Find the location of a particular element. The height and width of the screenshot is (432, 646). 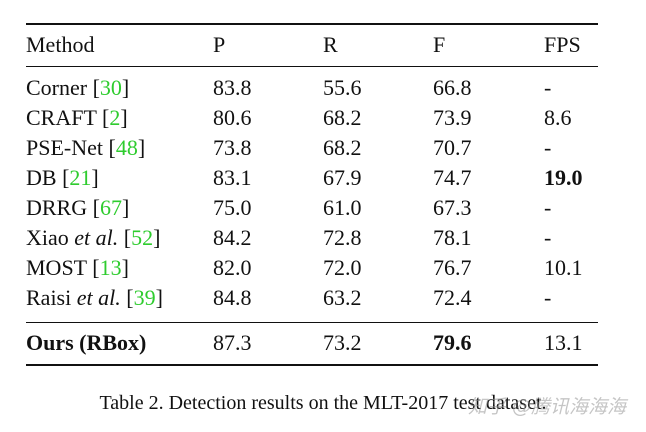

f-cell: 66.8 is located at coordinates (452, 87).